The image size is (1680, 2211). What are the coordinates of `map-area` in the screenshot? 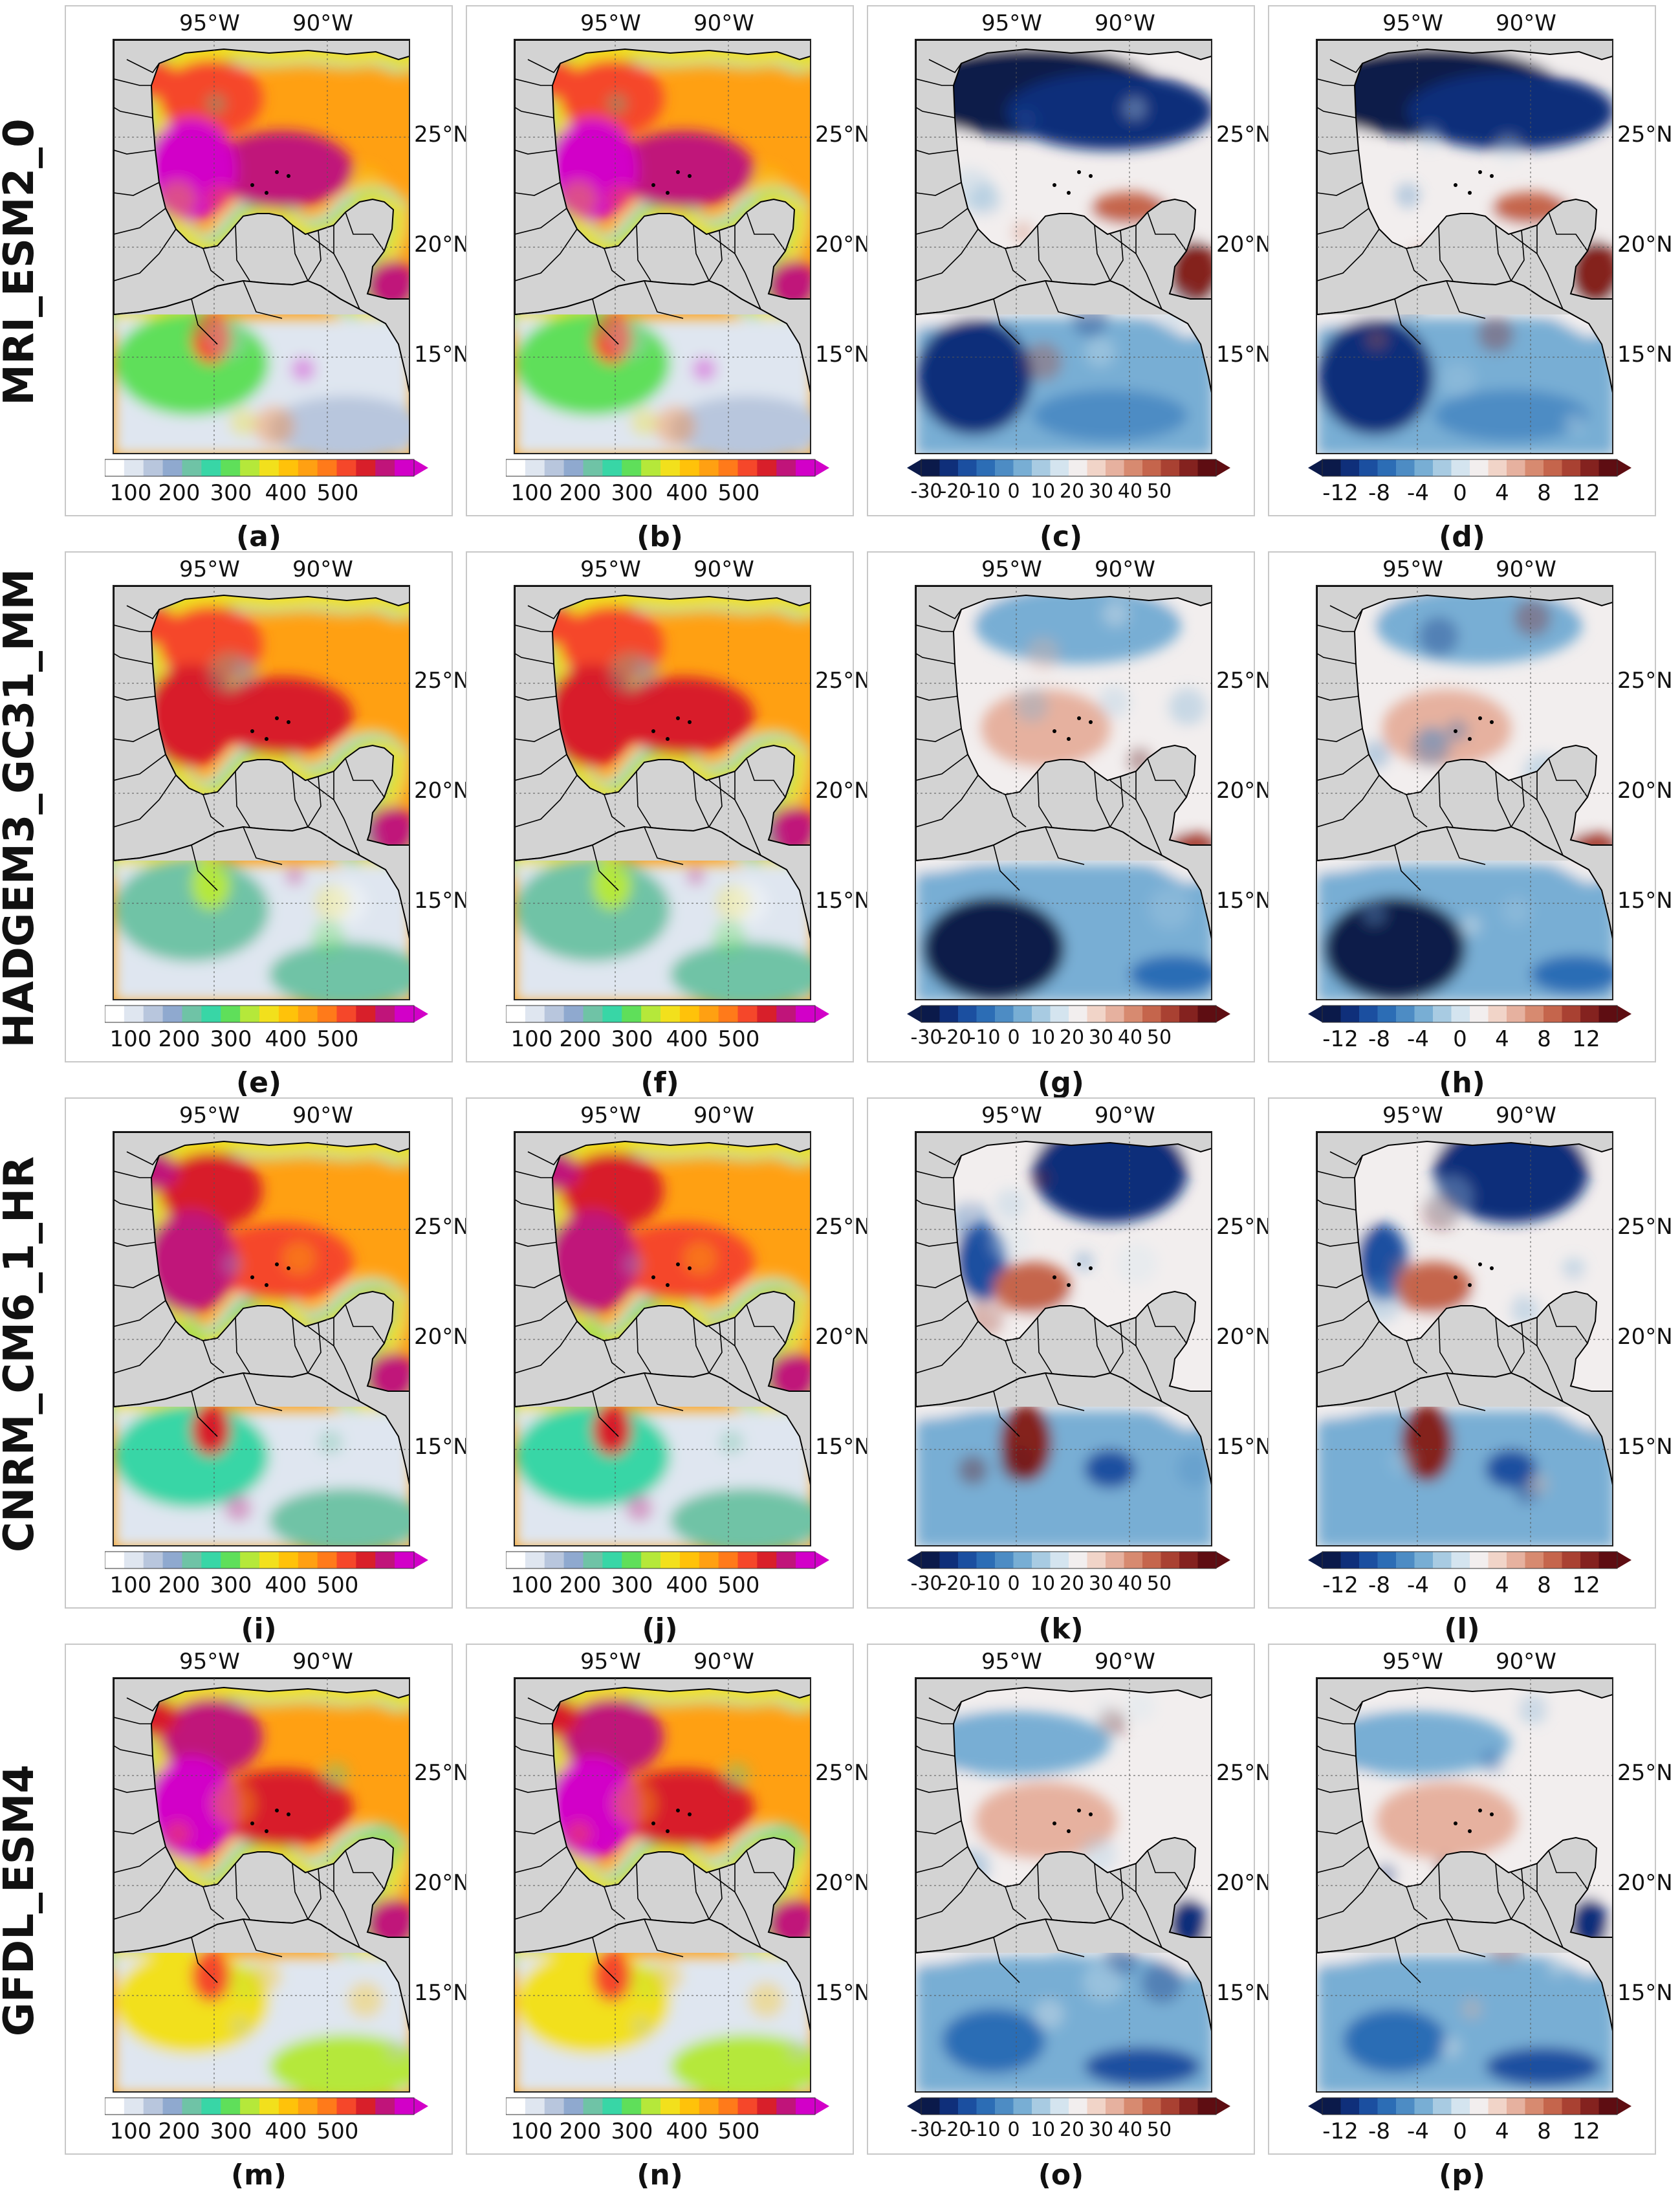 It's located at (1464, 246).